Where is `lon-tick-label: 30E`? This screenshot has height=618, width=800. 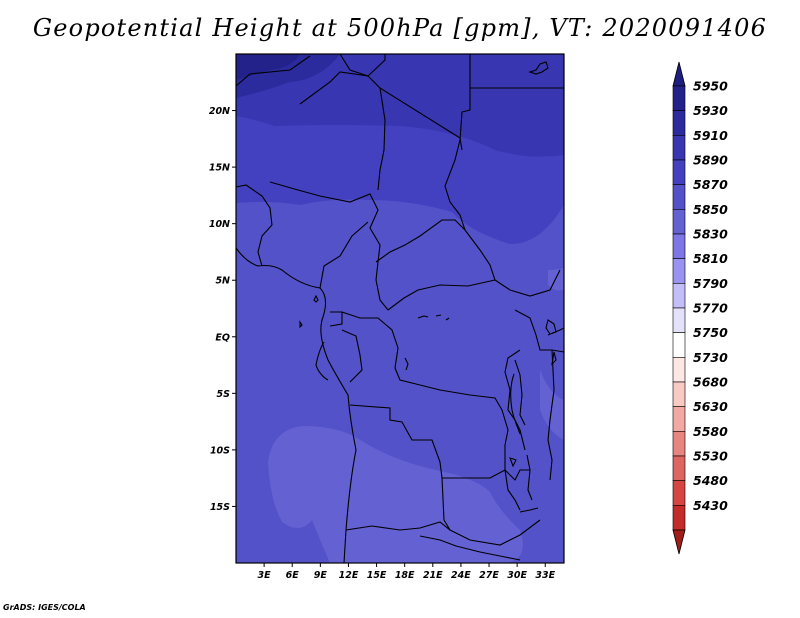
lon-tick-label: 30E is located at coordinates (517, 575).